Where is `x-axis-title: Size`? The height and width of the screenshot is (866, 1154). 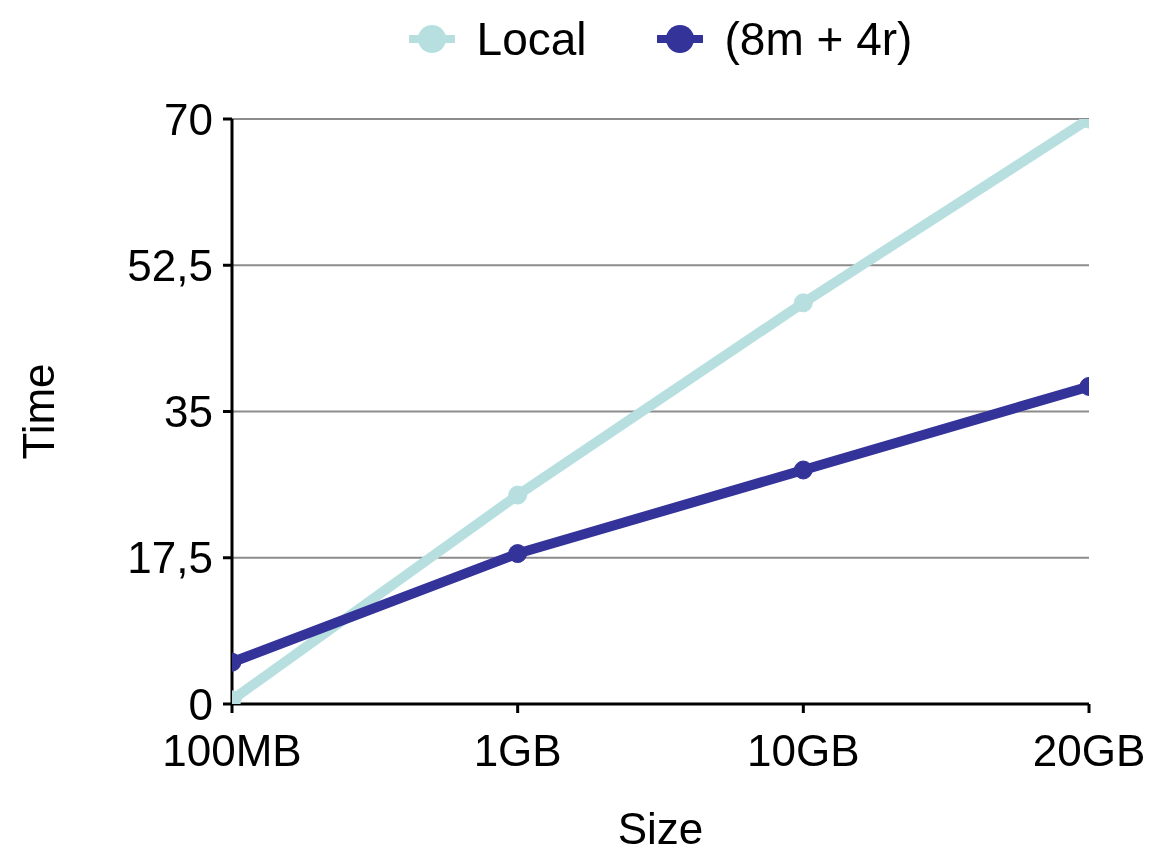 x-axis-title: Size is located at coordinates (660, 828).